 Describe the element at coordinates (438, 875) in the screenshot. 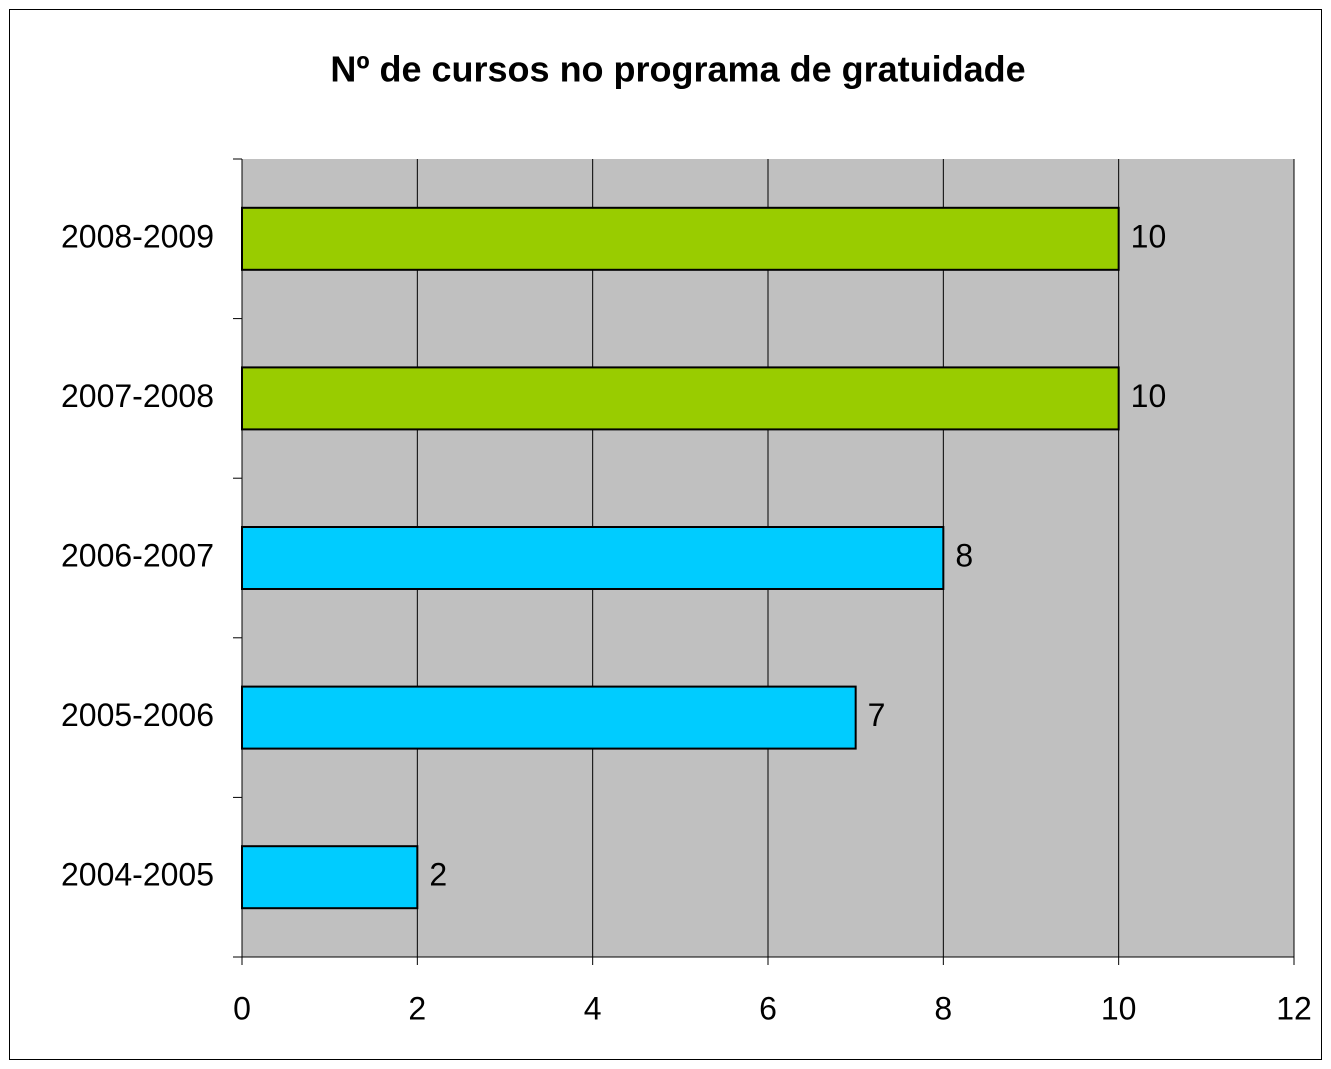

I see `data-label: 2` at that location.